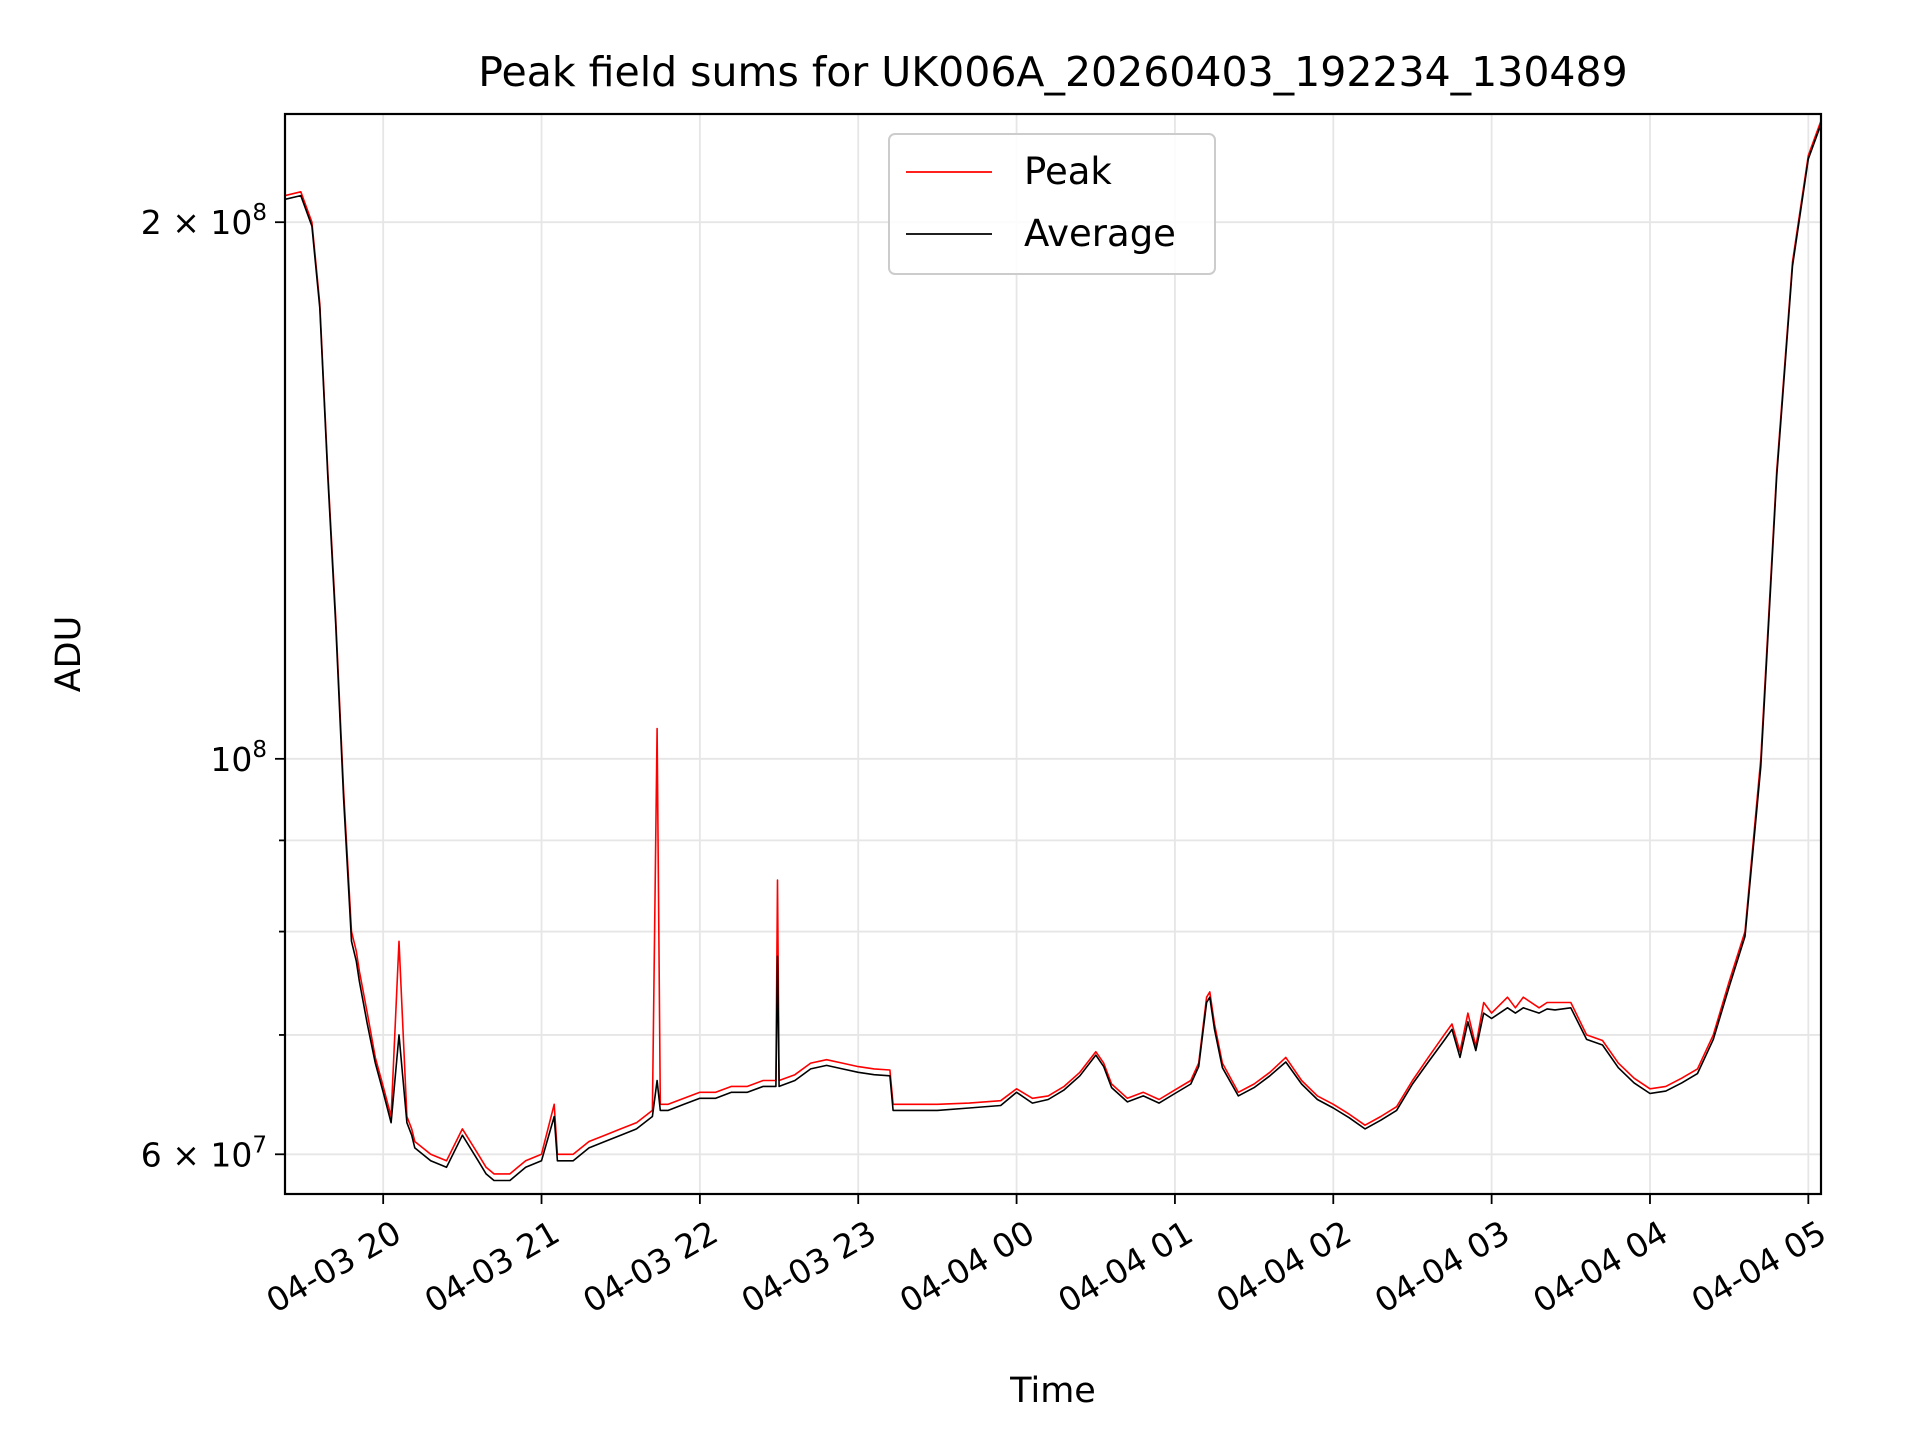  I want to click on legend-average-label: Average, so click(1100, 233).